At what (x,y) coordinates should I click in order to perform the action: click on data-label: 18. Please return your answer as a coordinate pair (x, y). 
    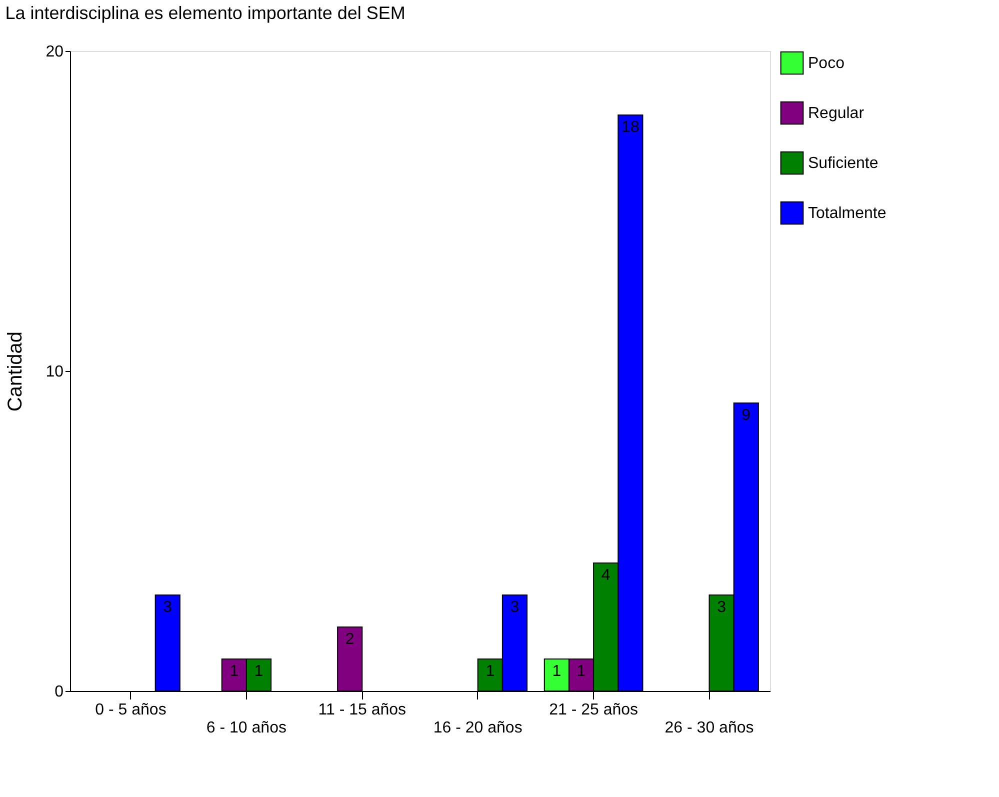
    Looking at the image, I should click on (631, 127).